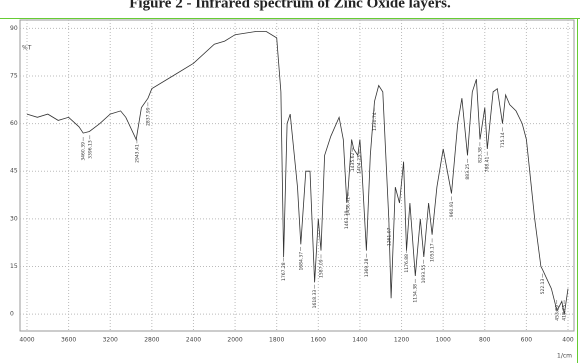  What do you see at coordinates (452, 209) in the screenshot?
I see `peak-label: 960.91` at bounding box center [452, 209].